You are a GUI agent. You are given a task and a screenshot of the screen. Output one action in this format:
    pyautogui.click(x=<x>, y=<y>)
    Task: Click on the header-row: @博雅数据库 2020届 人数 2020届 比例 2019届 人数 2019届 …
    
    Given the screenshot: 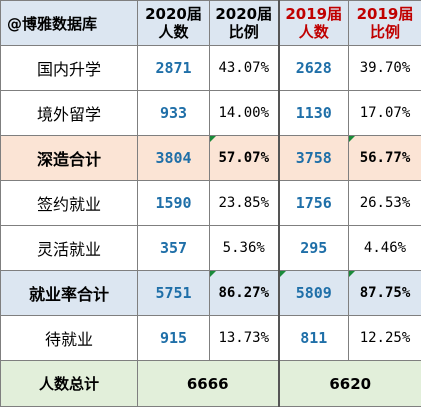 What is the action you would take?
    pyautogui.click(x=211, y=23)
    